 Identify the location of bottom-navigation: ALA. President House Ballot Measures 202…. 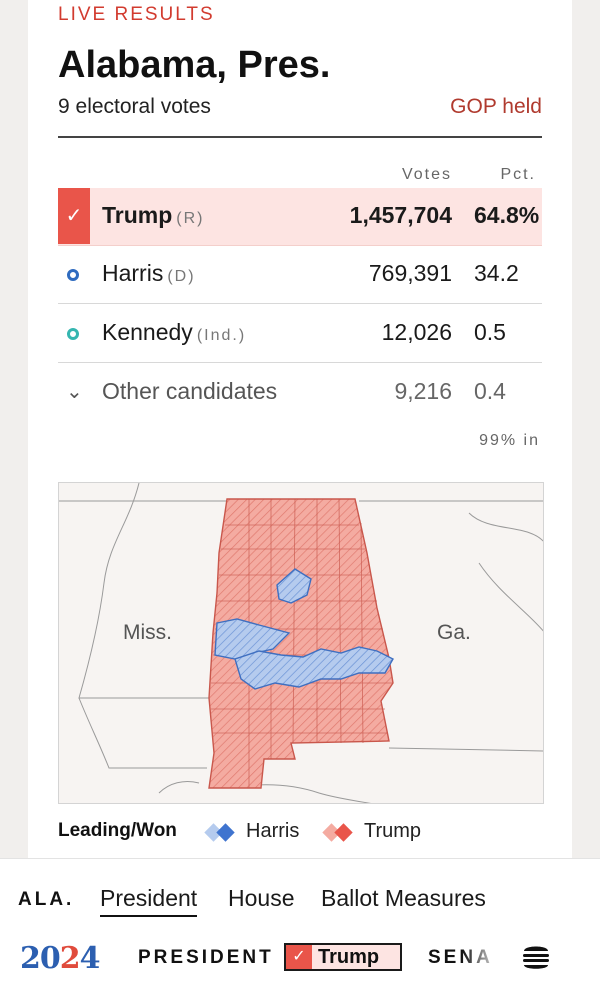
(300, 929).